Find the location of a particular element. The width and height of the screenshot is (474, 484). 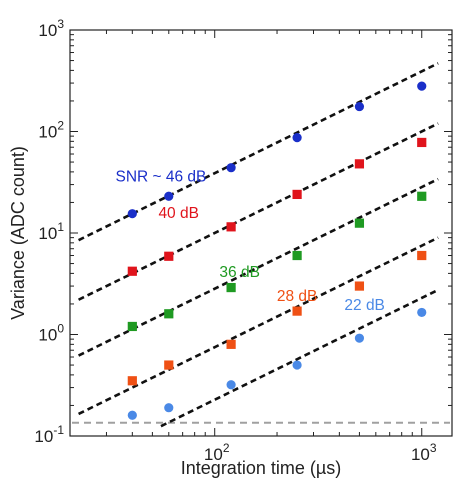

y-tick-label: 10⁻¹ is located at coordinates (49, 434).